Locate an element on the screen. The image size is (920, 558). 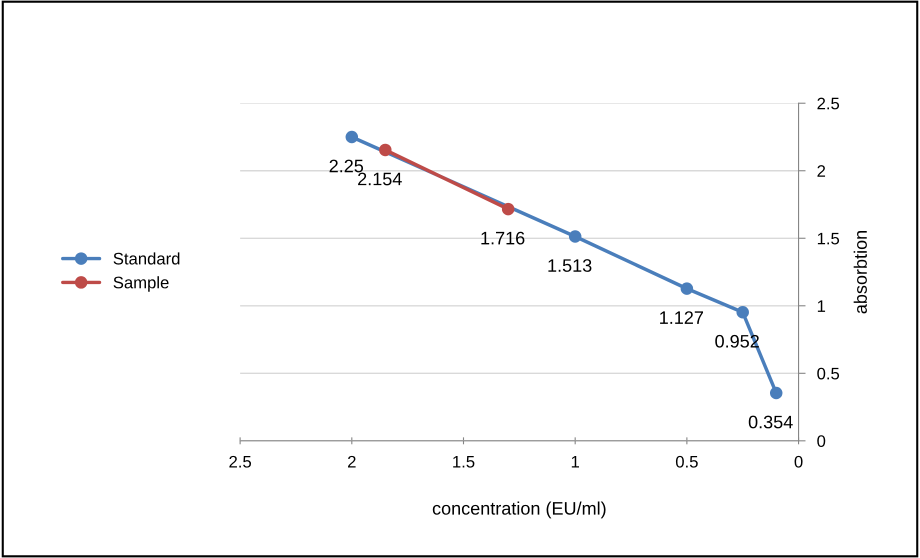
data-label: 0.354 is located at coordinates (770, 422).